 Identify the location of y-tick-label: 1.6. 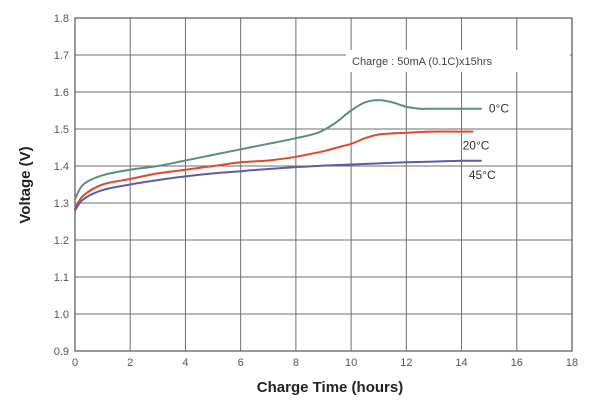
(61, 93).